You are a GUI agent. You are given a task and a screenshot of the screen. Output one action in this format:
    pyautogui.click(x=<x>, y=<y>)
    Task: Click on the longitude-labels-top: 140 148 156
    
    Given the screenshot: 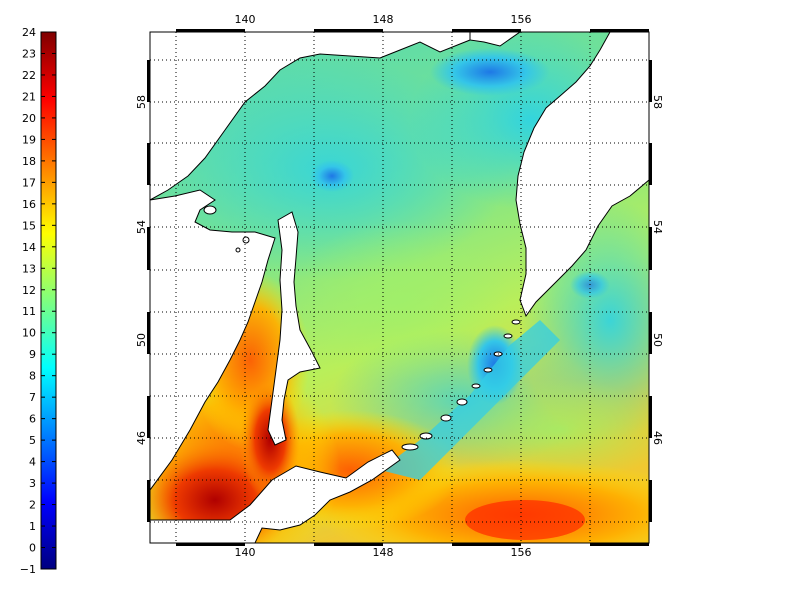 What is the action you would take?
    pyautogui.click(x=383, y=19)
    